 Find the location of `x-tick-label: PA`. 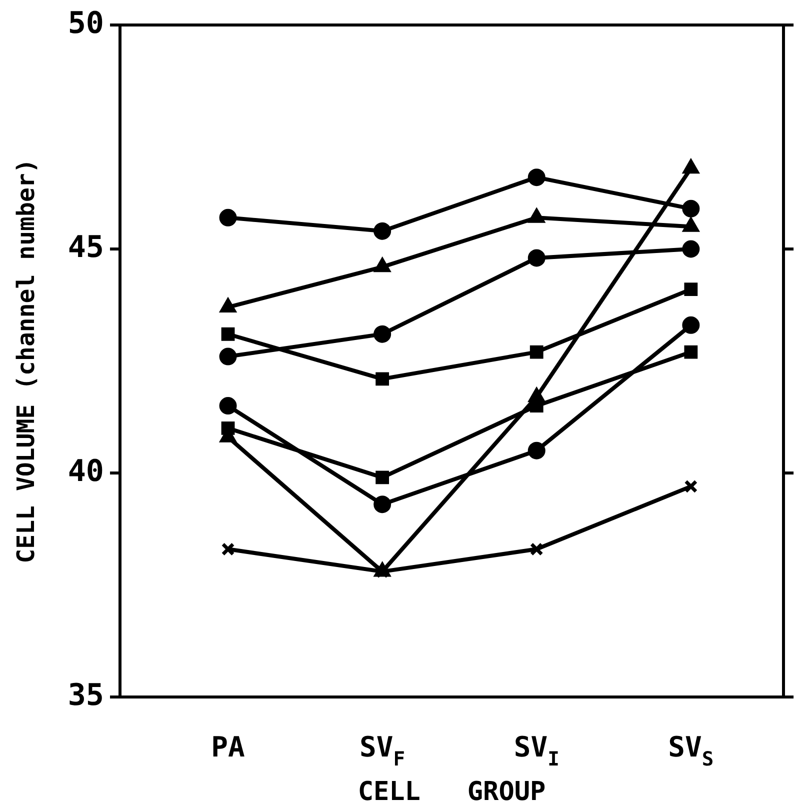

x-tick-label: PA is located at coordinates (228, 747).